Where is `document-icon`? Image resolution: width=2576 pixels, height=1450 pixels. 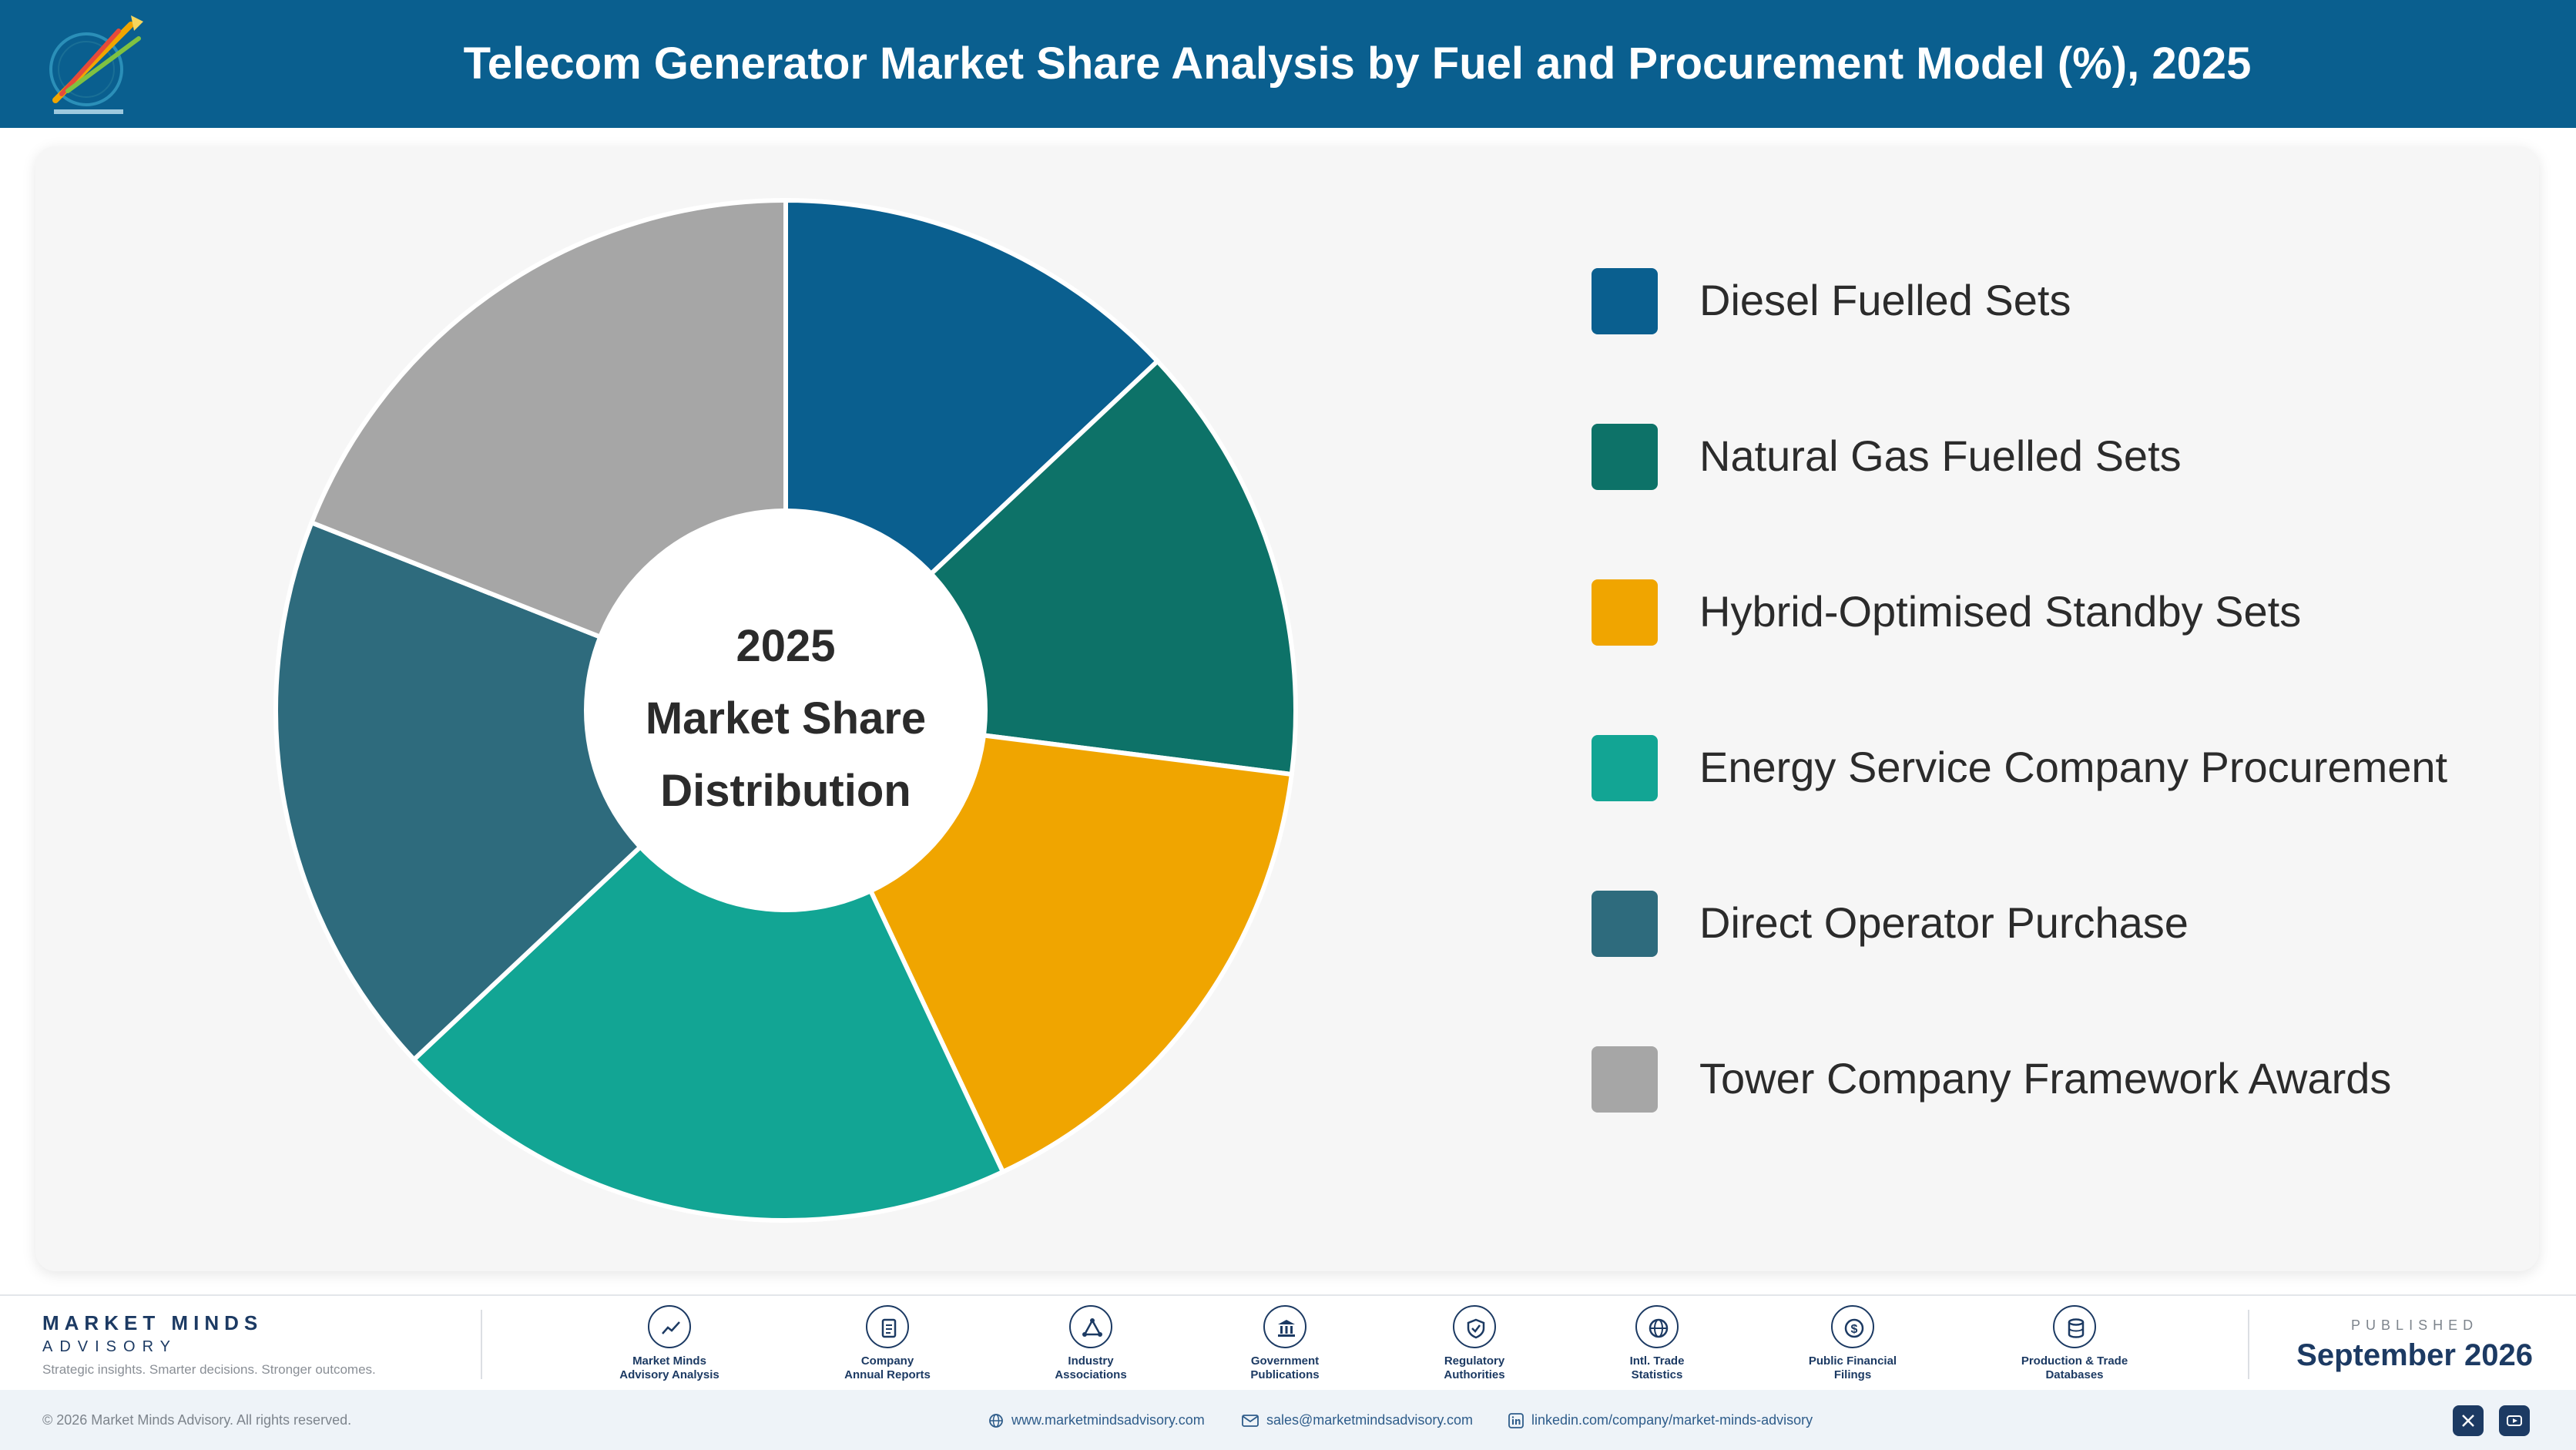
document-icon is located at coordinates (887, 1326).